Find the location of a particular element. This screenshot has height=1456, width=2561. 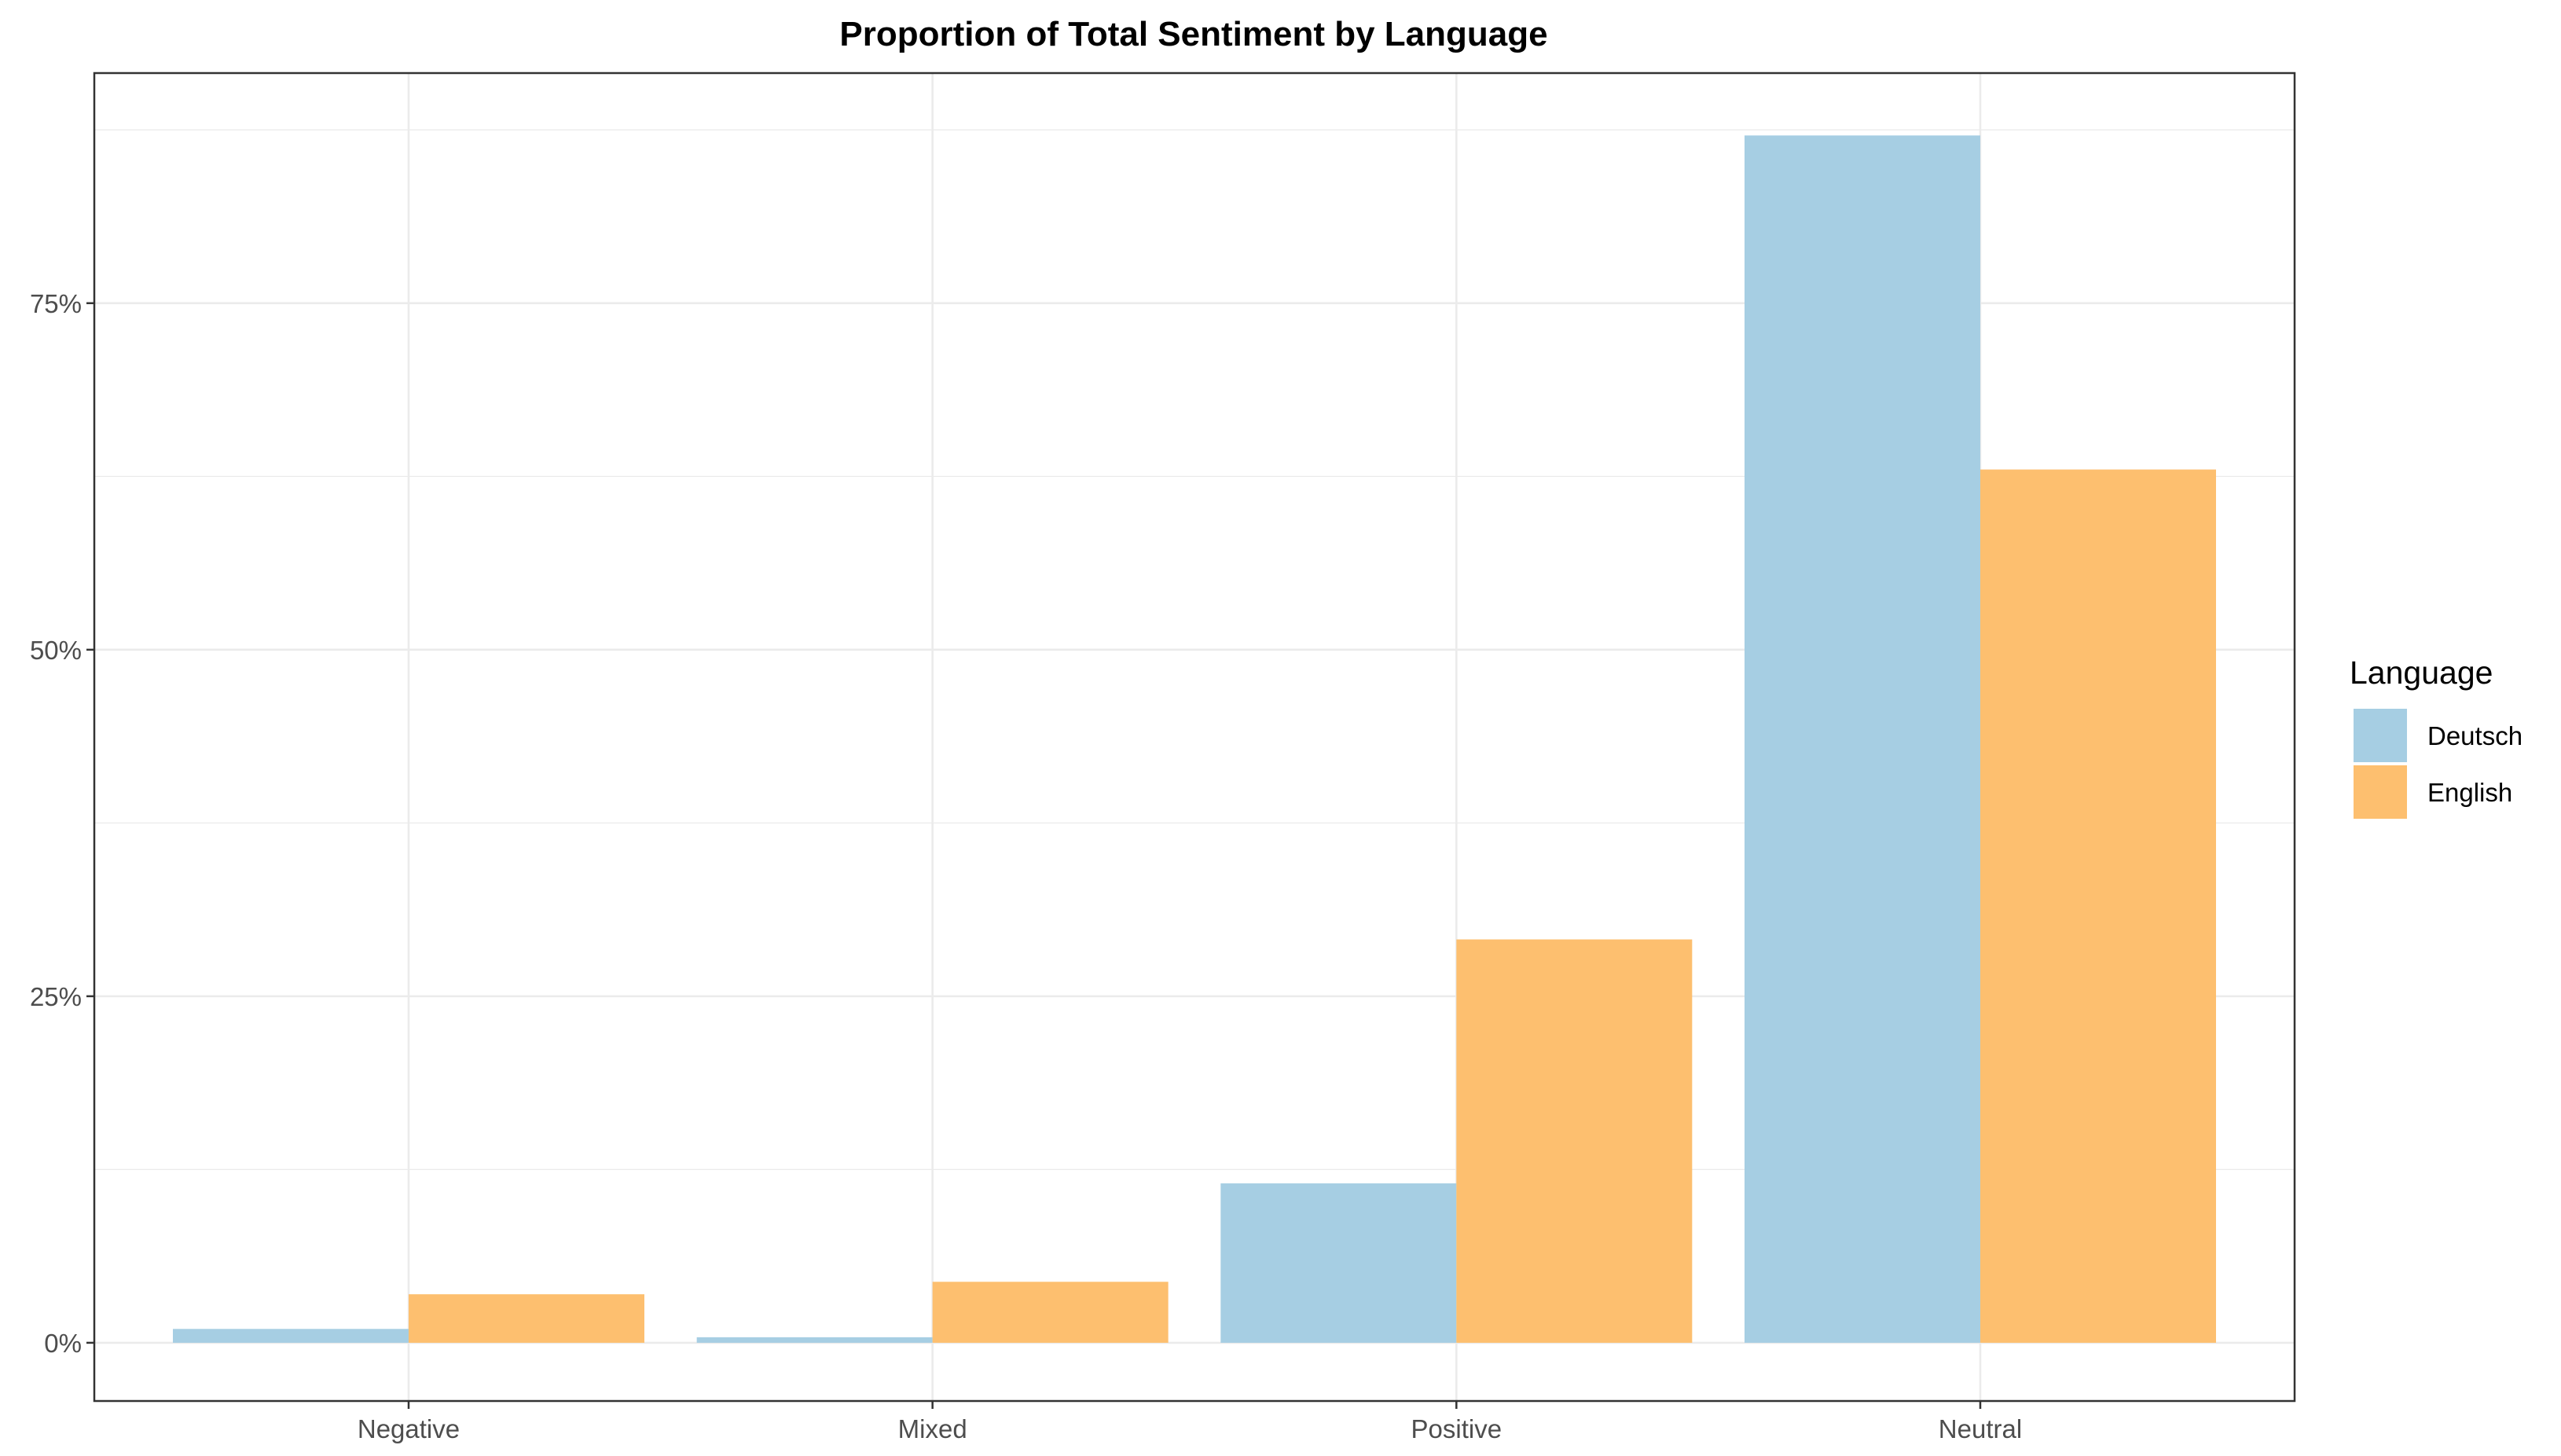

x-tick-label: Negative is located at coordinates (409, 1428).